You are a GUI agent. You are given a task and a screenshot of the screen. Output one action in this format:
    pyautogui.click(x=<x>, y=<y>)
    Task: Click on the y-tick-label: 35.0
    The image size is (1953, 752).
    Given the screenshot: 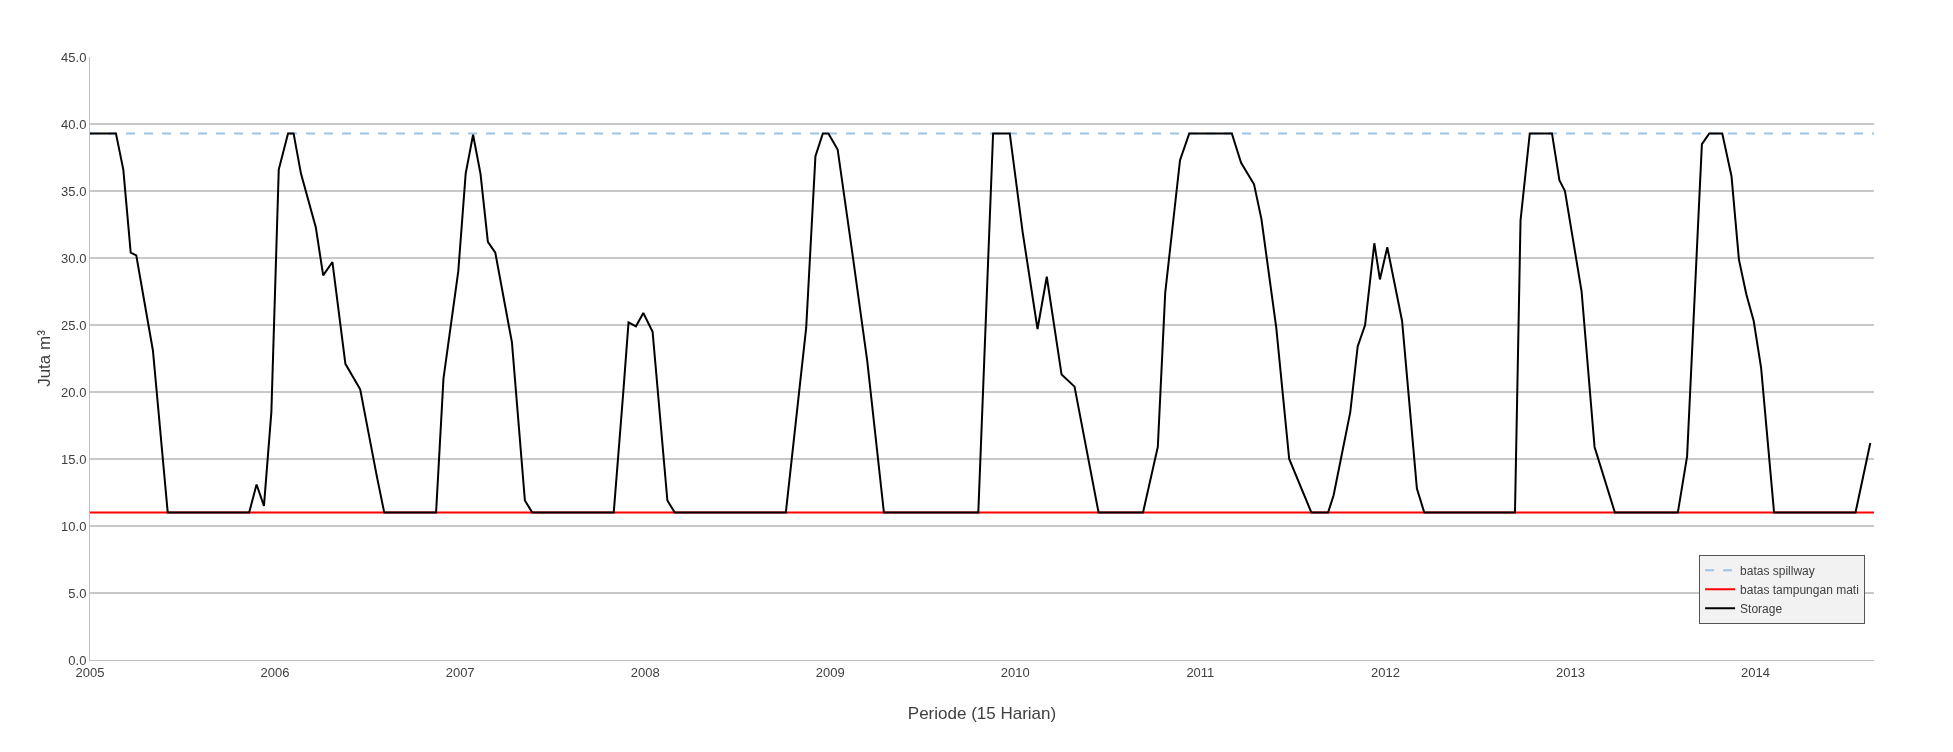 What is the action you would take?
    pyautogui.click(x=74, y=191)
    